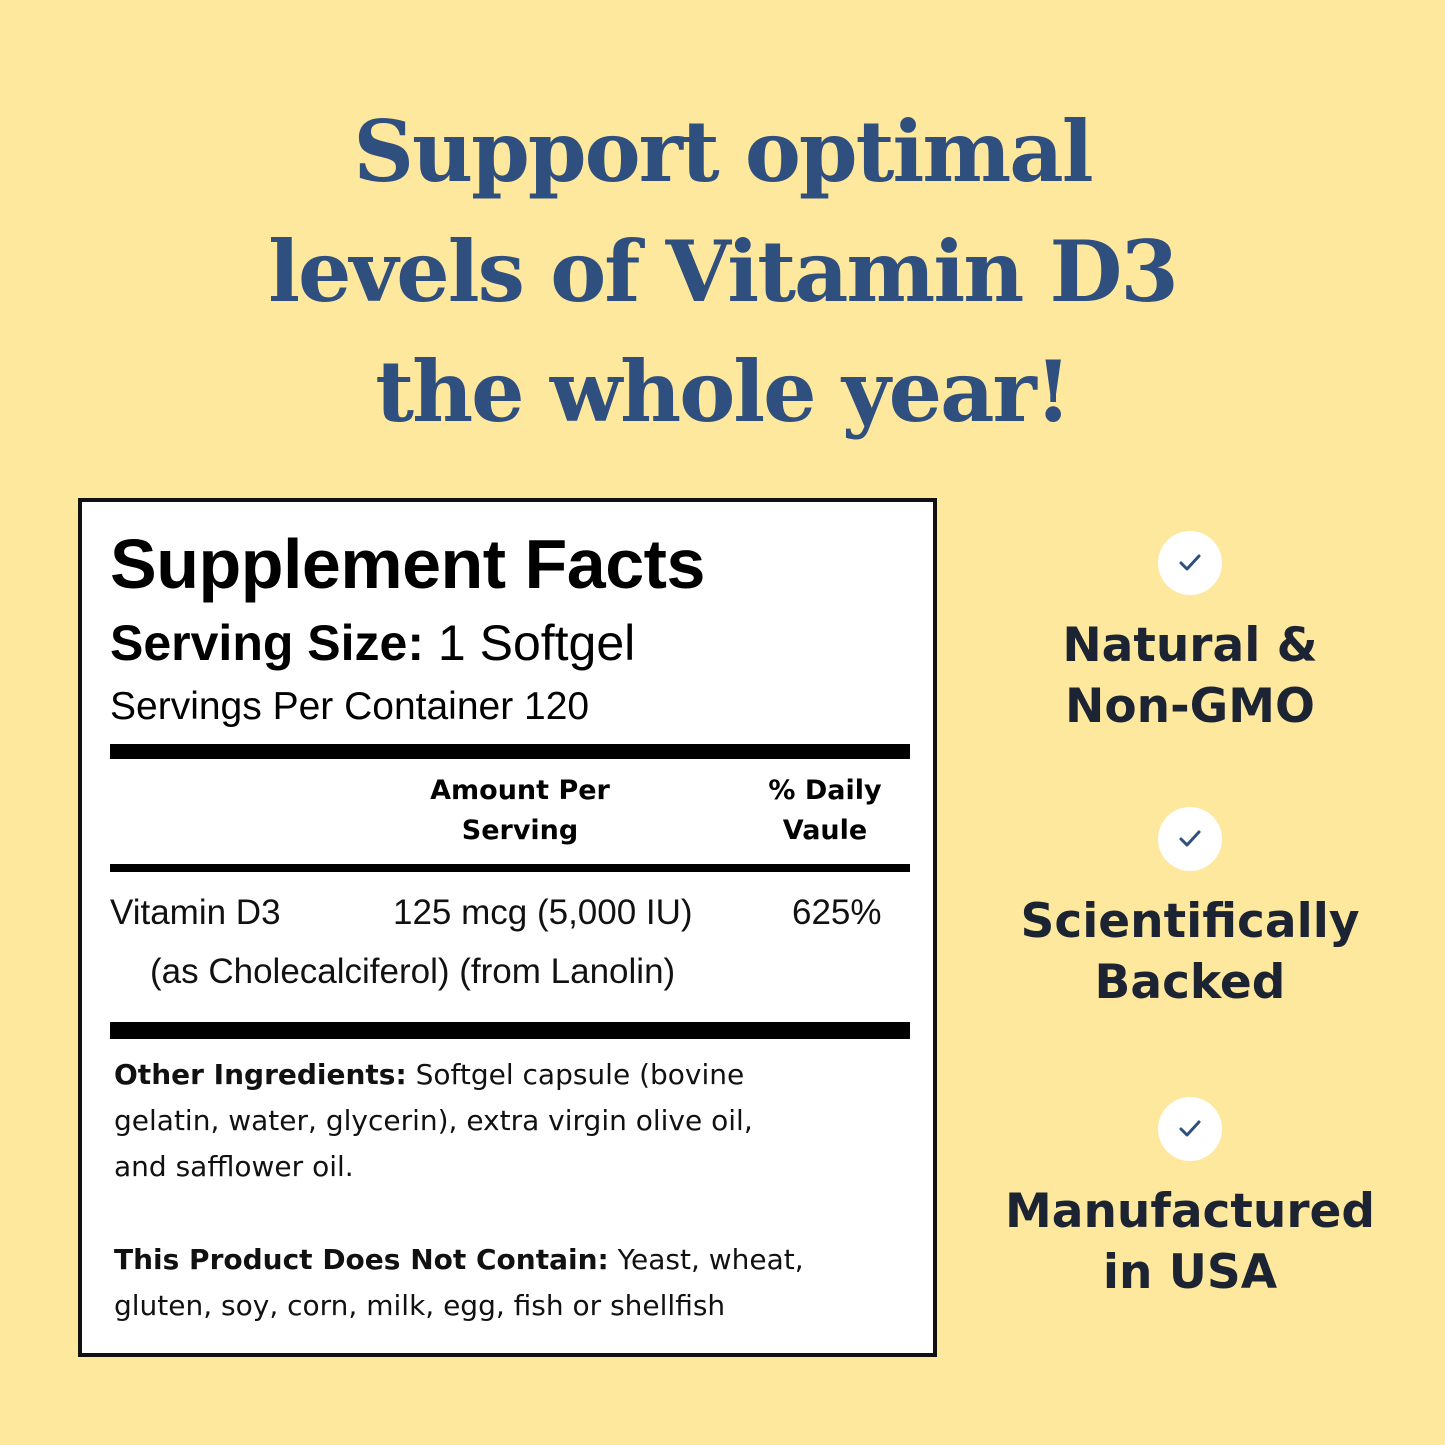  I want to click on headline-line-3: the whole year!, so click(723, 391).